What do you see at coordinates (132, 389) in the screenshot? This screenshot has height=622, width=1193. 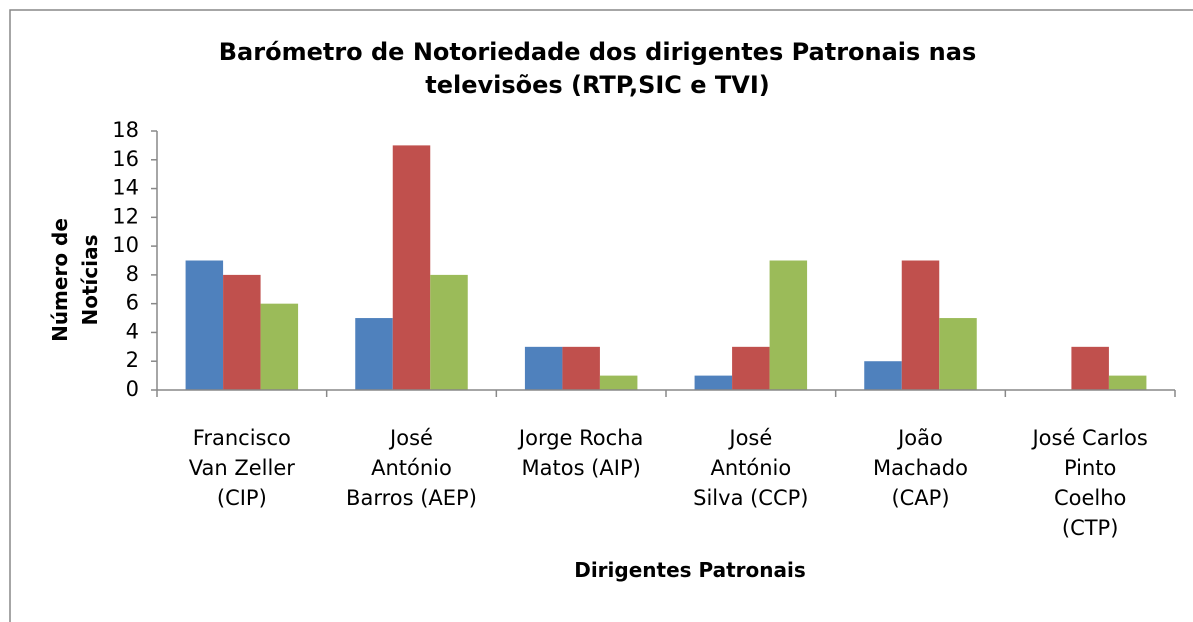 I see `y-tick-label: 0` at bounding box center [132, 389].